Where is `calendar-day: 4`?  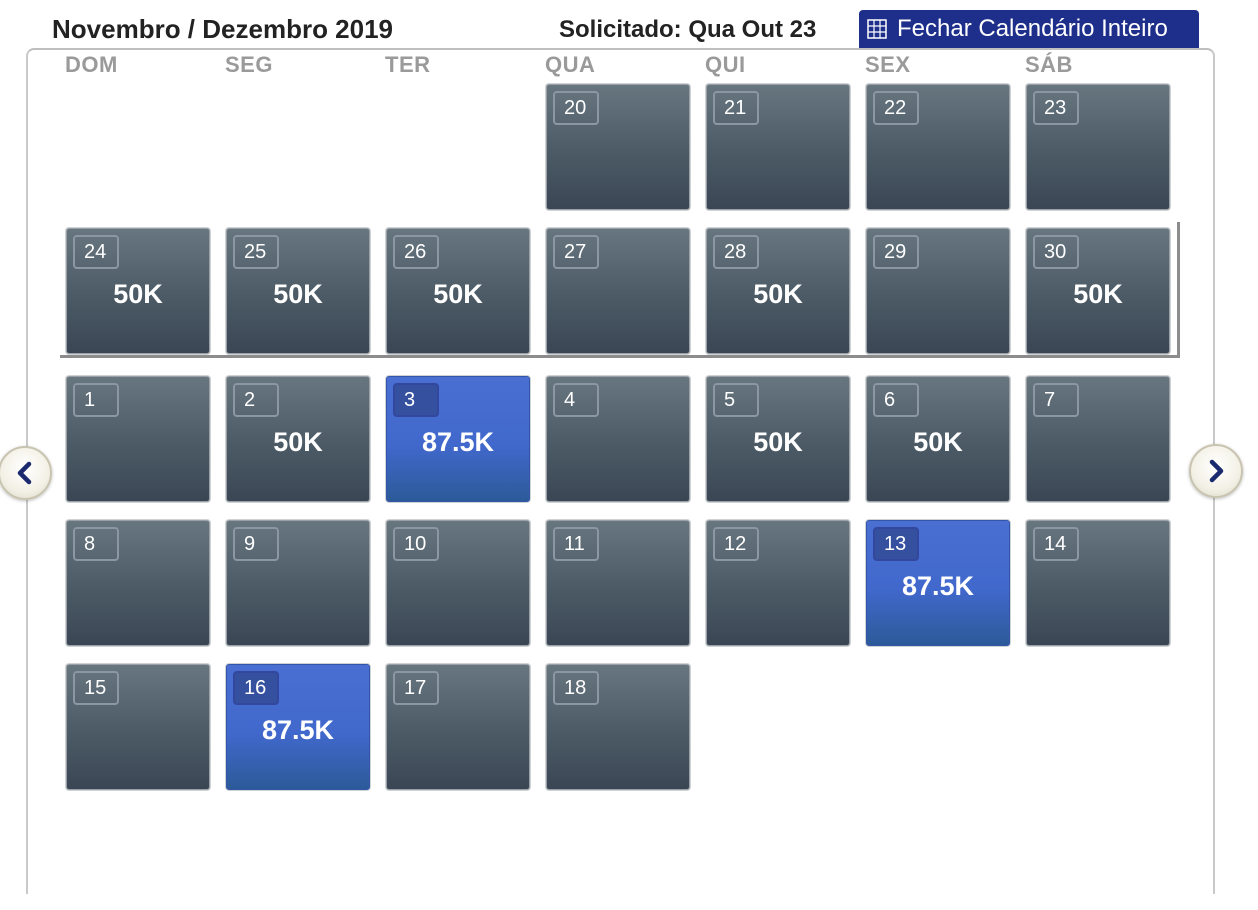 calendar-day: 4 is located at coordinates (618, 439).